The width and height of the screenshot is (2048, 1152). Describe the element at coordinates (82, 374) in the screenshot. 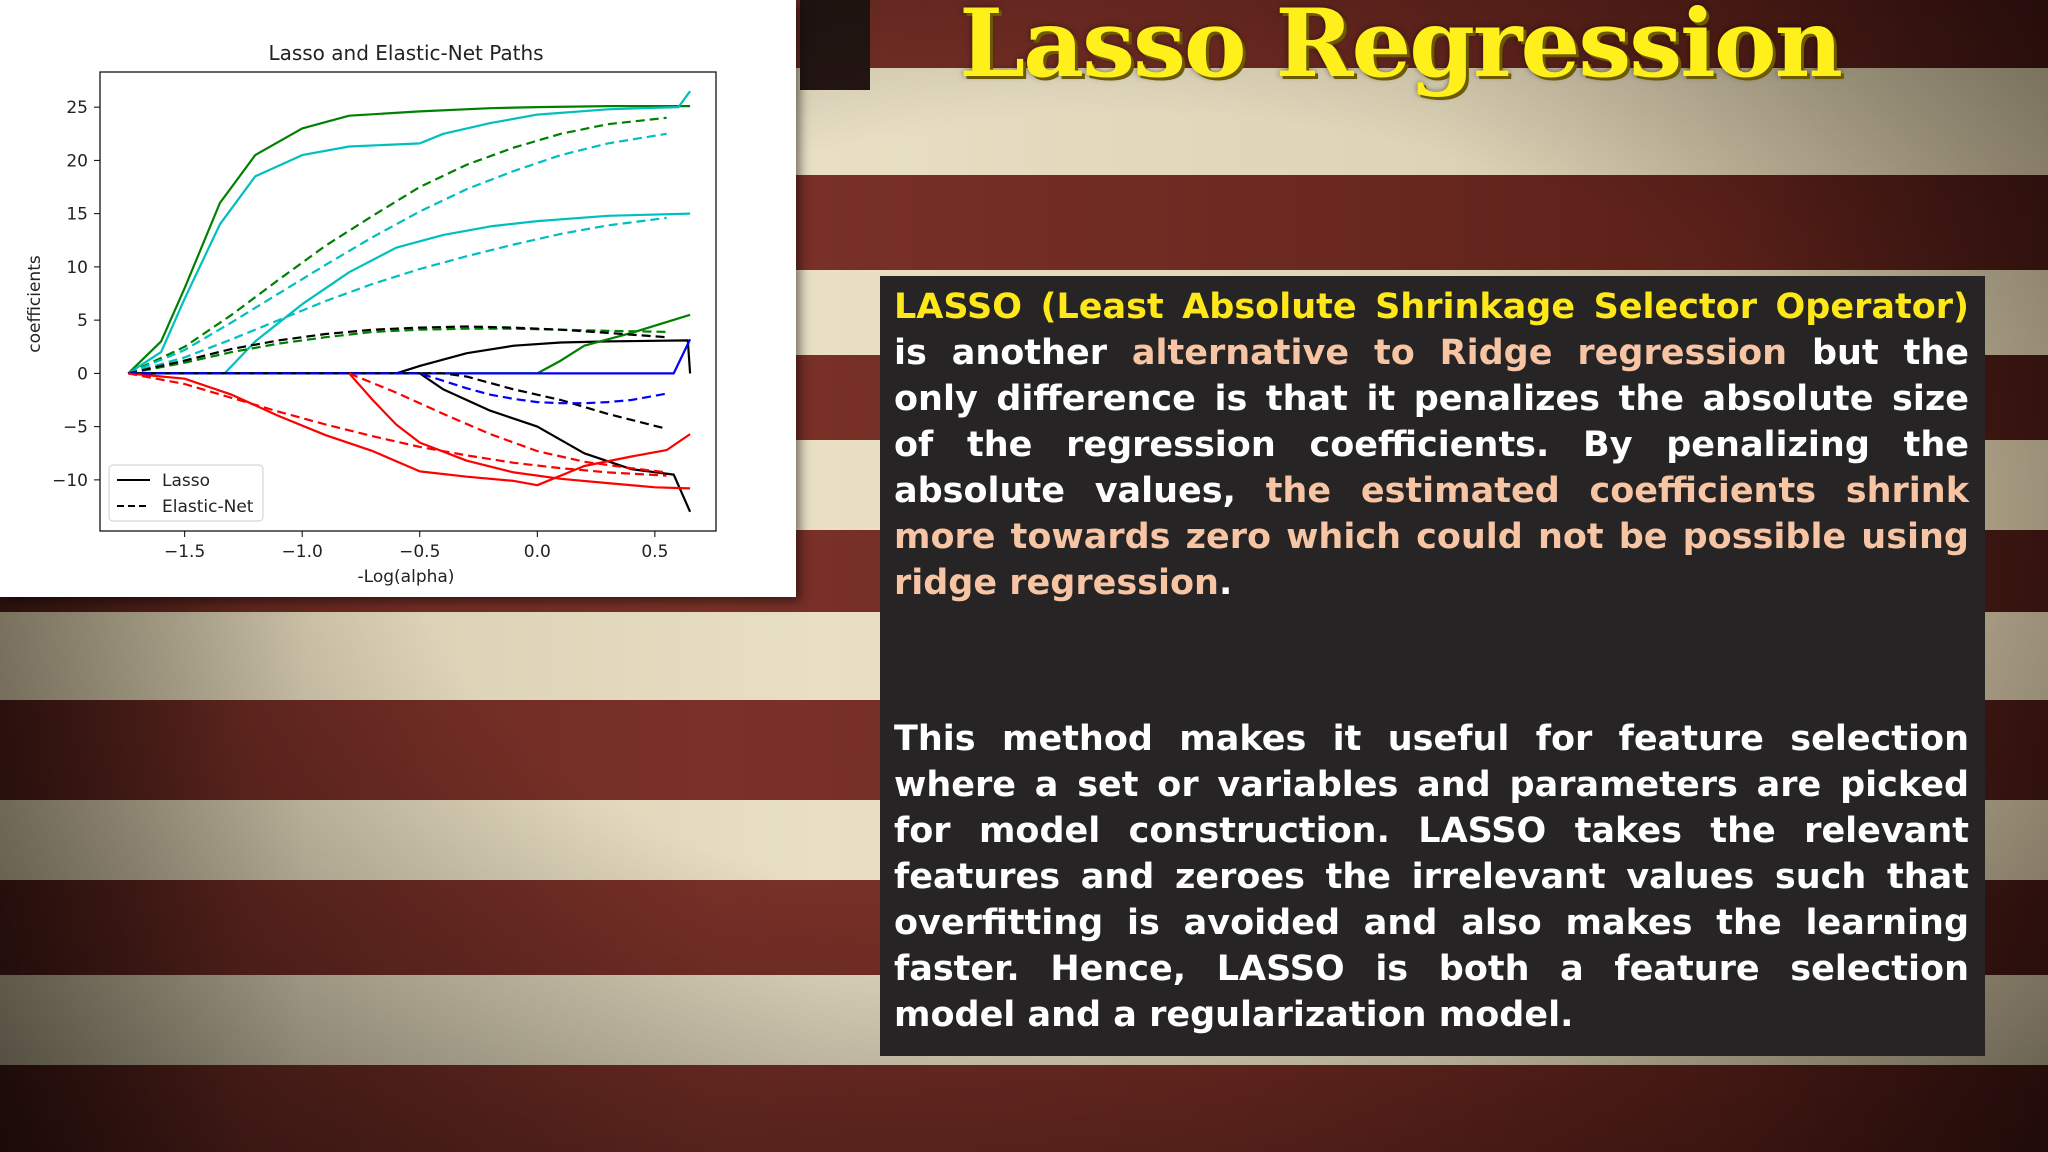

I see `y-tick-label: 0` at that location.